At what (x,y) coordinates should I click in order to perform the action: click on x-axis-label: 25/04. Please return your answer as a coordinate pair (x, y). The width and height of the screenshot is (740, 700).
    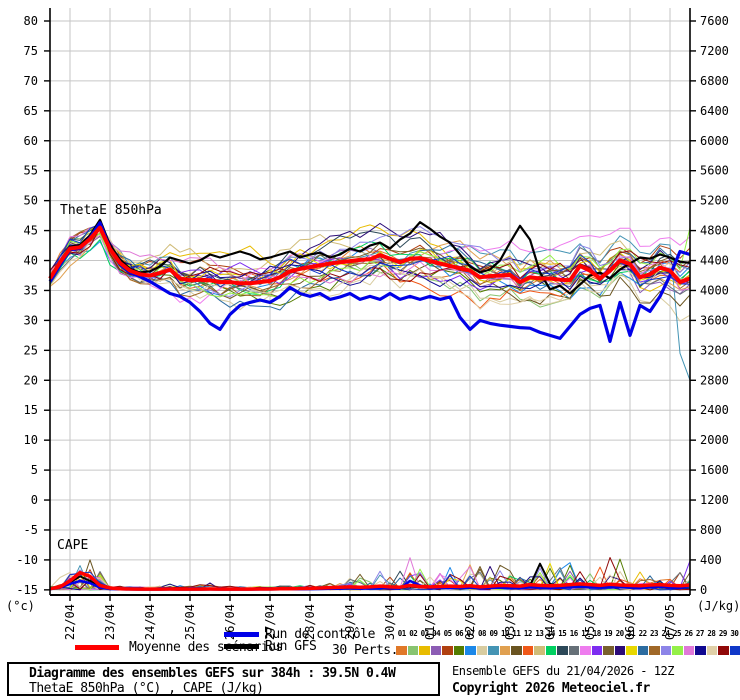
    Looking at the image, I should click on (190, 622).